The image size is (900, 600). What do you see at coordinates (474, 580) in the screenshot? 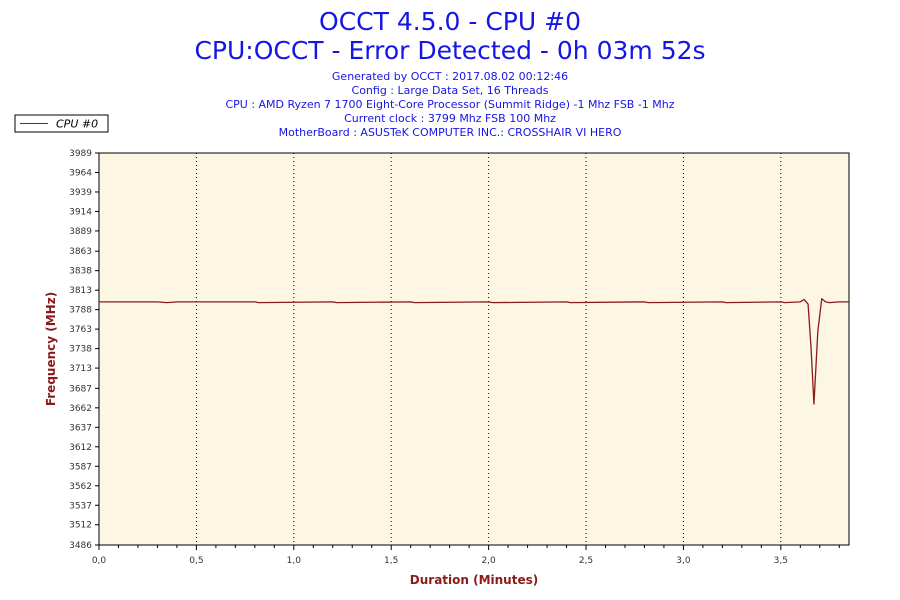
I see `x-axis-title: Duration (Minutes)` at bounding box center [474, 580].